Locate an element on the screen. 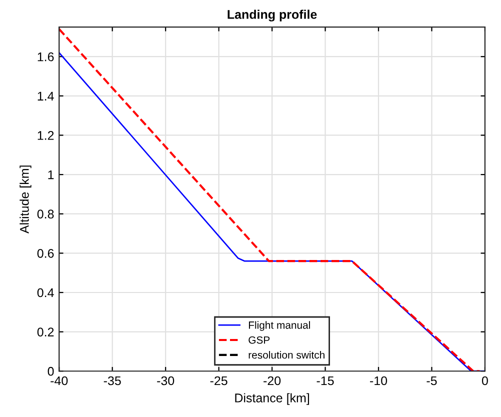 The width and height of the screenshot is (501, 417). y-tick-label: 0.4 is located at coordinates (45, 293).